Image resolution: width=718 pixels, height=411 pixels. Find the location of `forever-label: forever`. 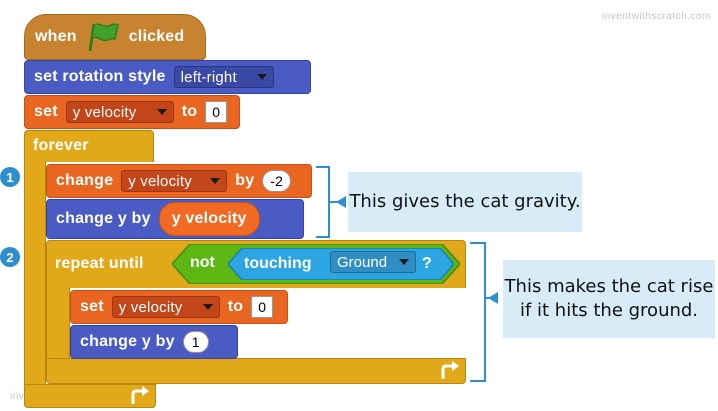

forever-label: forever is located at coordinates (61, 145).